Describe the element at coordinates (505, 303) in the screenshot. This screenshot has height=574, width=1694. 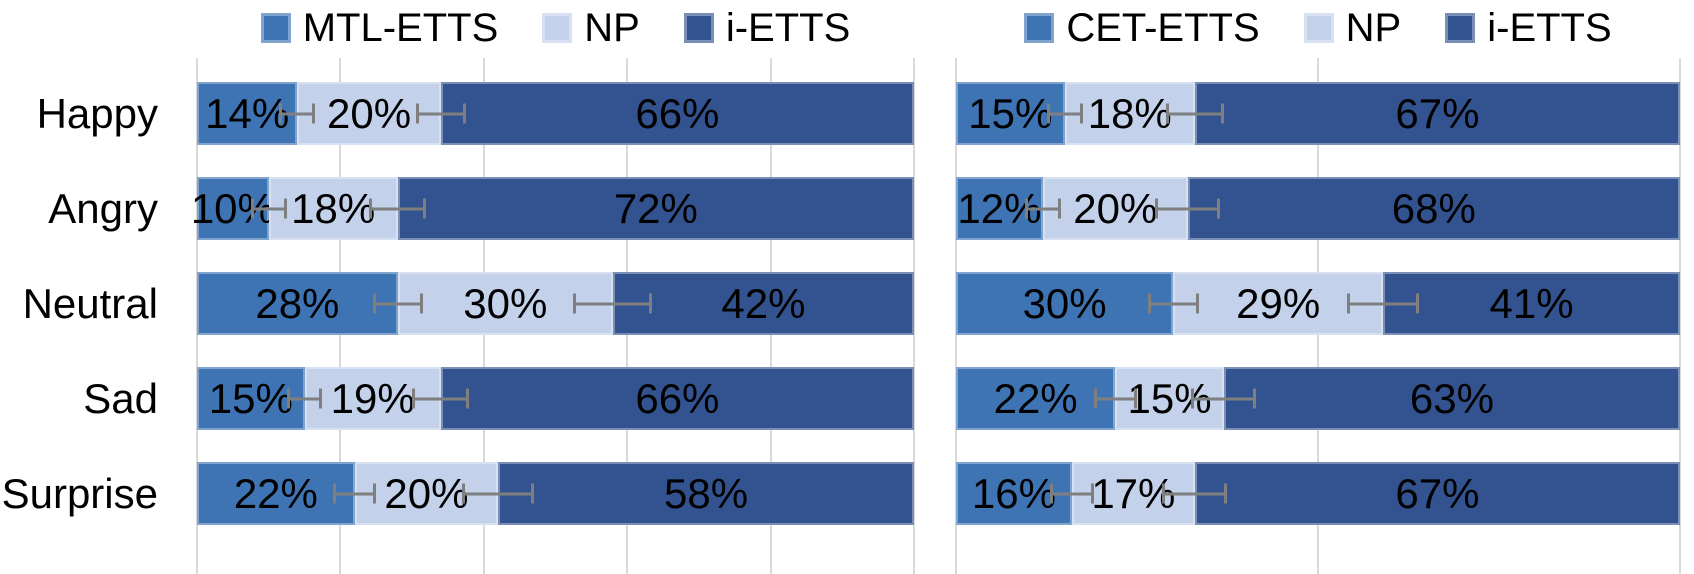
I see `segment-label: 30%` at that location.